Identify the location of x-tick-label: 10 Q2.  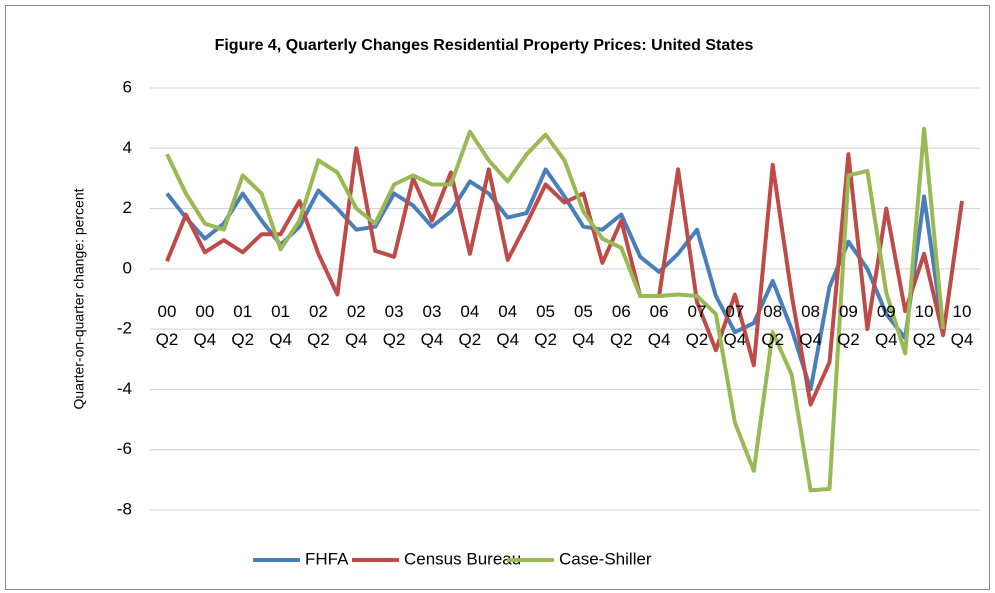
(924, 325).